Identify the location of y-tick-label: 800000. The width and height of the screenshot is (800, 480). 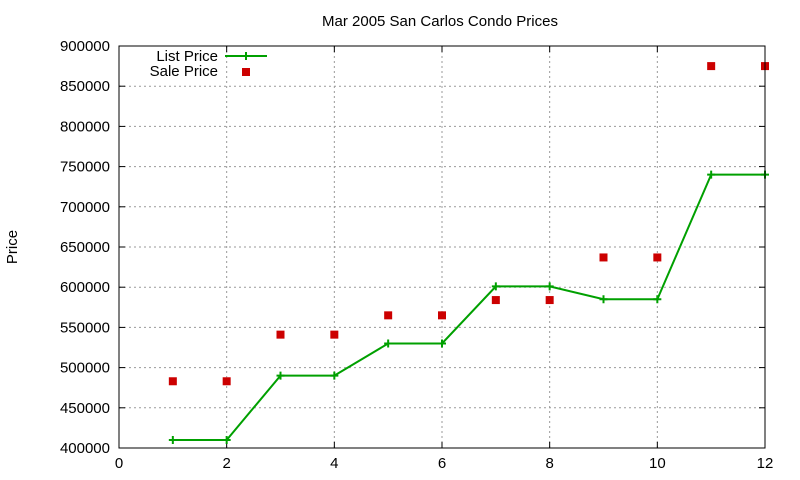
(85, 126).